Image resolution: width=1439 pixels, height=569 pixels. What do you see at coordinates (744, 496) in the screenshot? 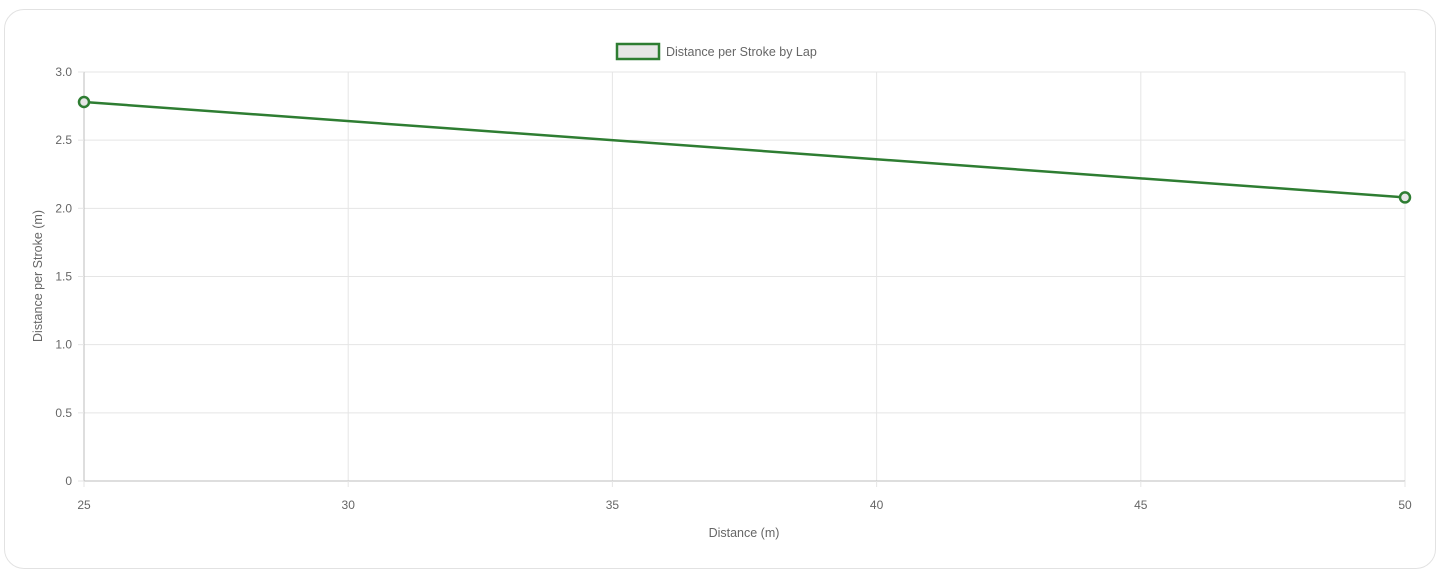
I see `x-axis-ticks: 25 30 35 40 45 50` at bounding box center [744, 496].